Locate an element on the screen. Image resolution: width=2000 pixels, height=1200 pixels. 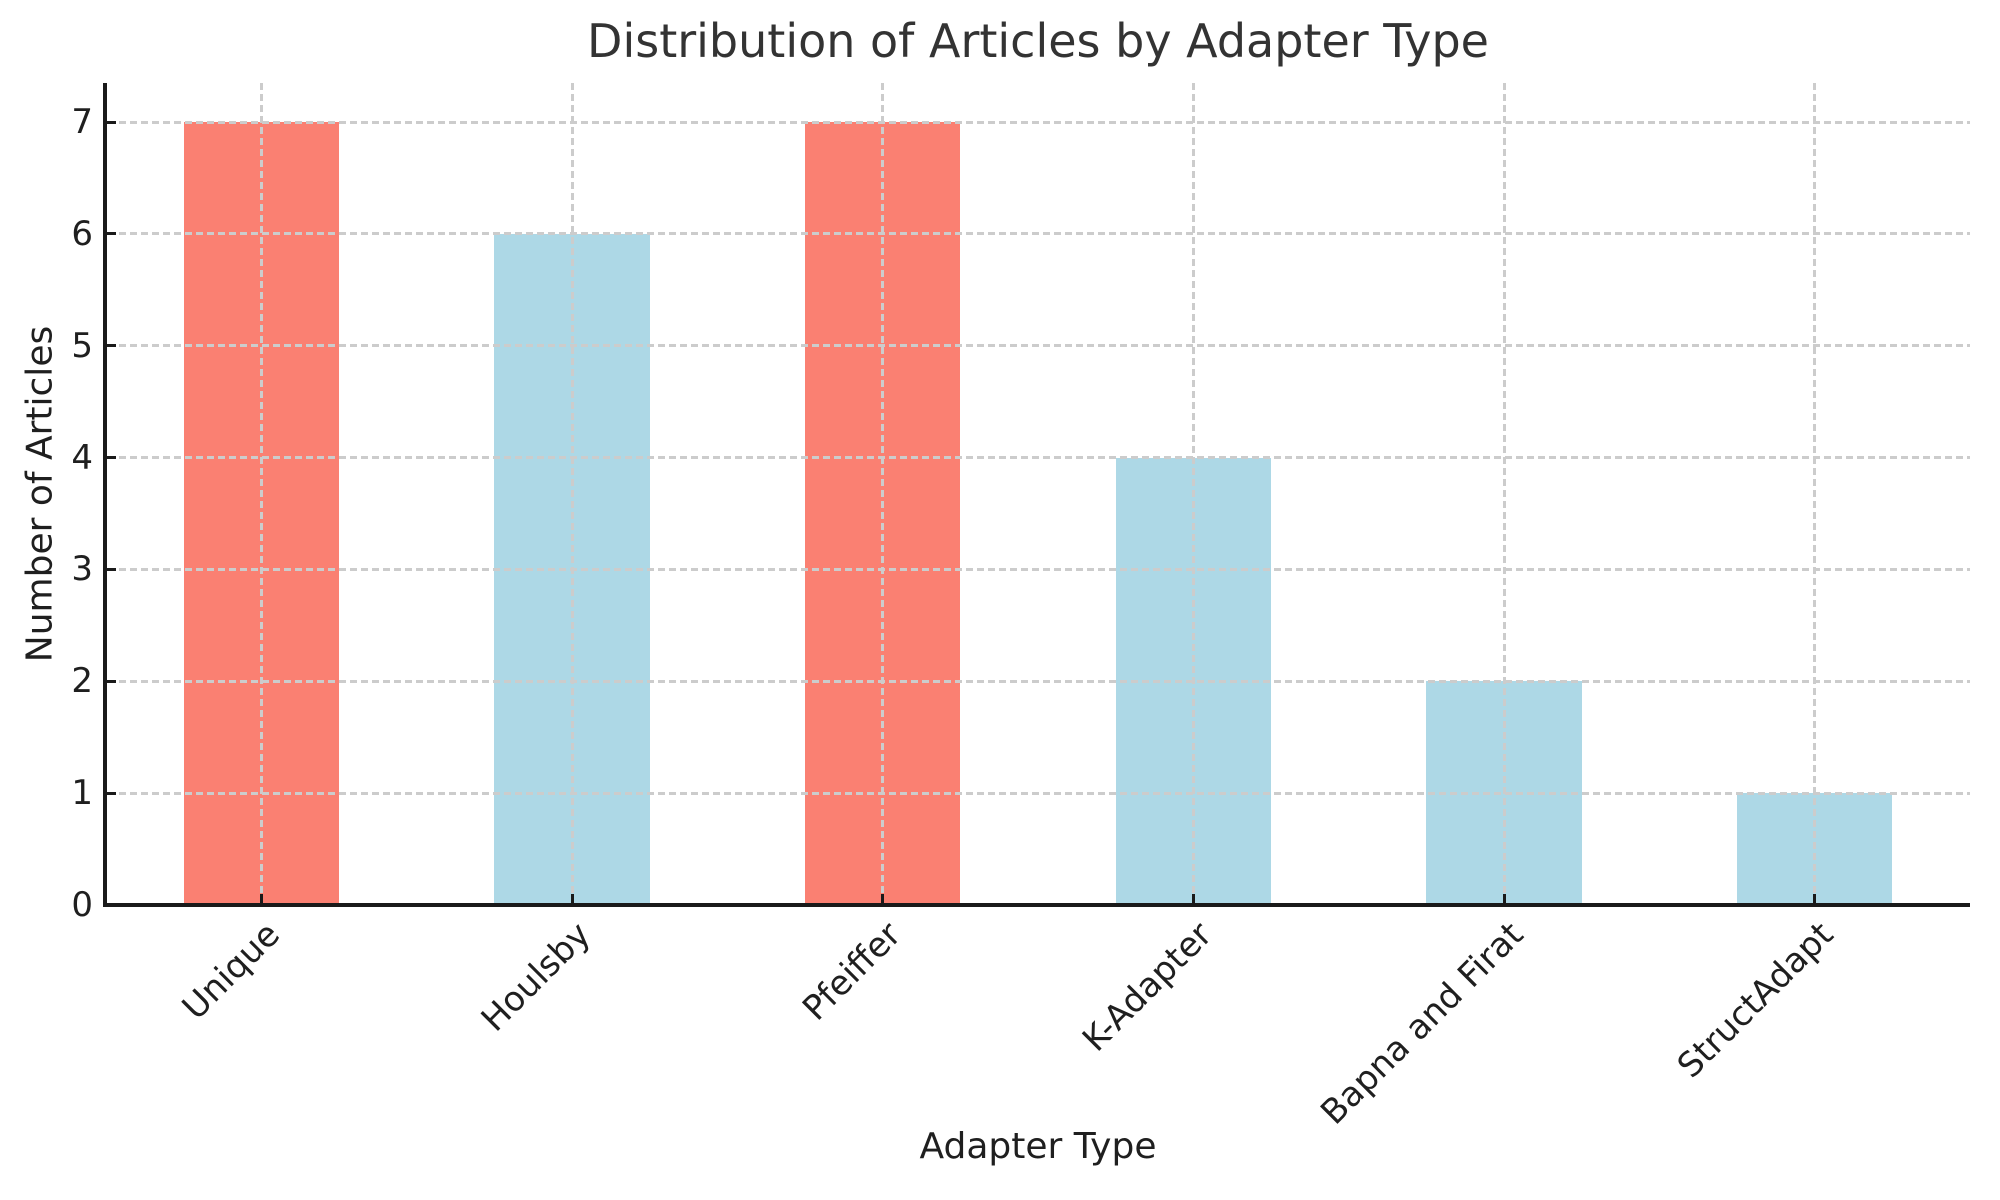
y-axis-spine is located at coordinates (105, 495).